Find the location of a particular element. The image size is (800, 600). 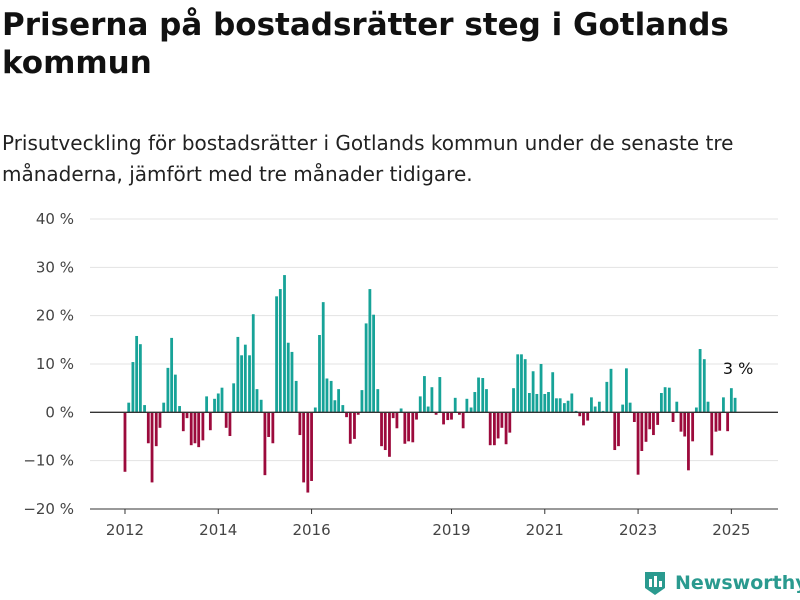

y-tick-label: −20 % is located at coordinates (48, 509).